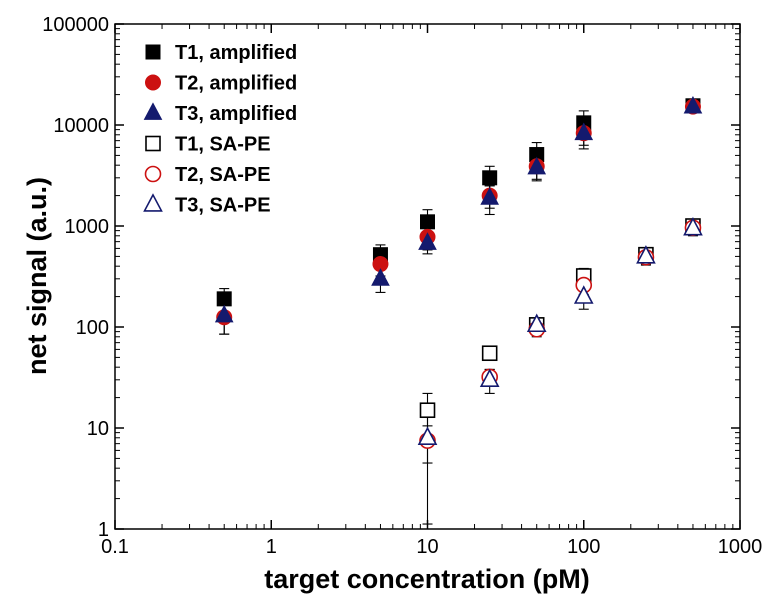 Image resolution: width=781 pixels, height=599 pixels. I want to click on legend-label: T2, amplified, so click(236, 84).